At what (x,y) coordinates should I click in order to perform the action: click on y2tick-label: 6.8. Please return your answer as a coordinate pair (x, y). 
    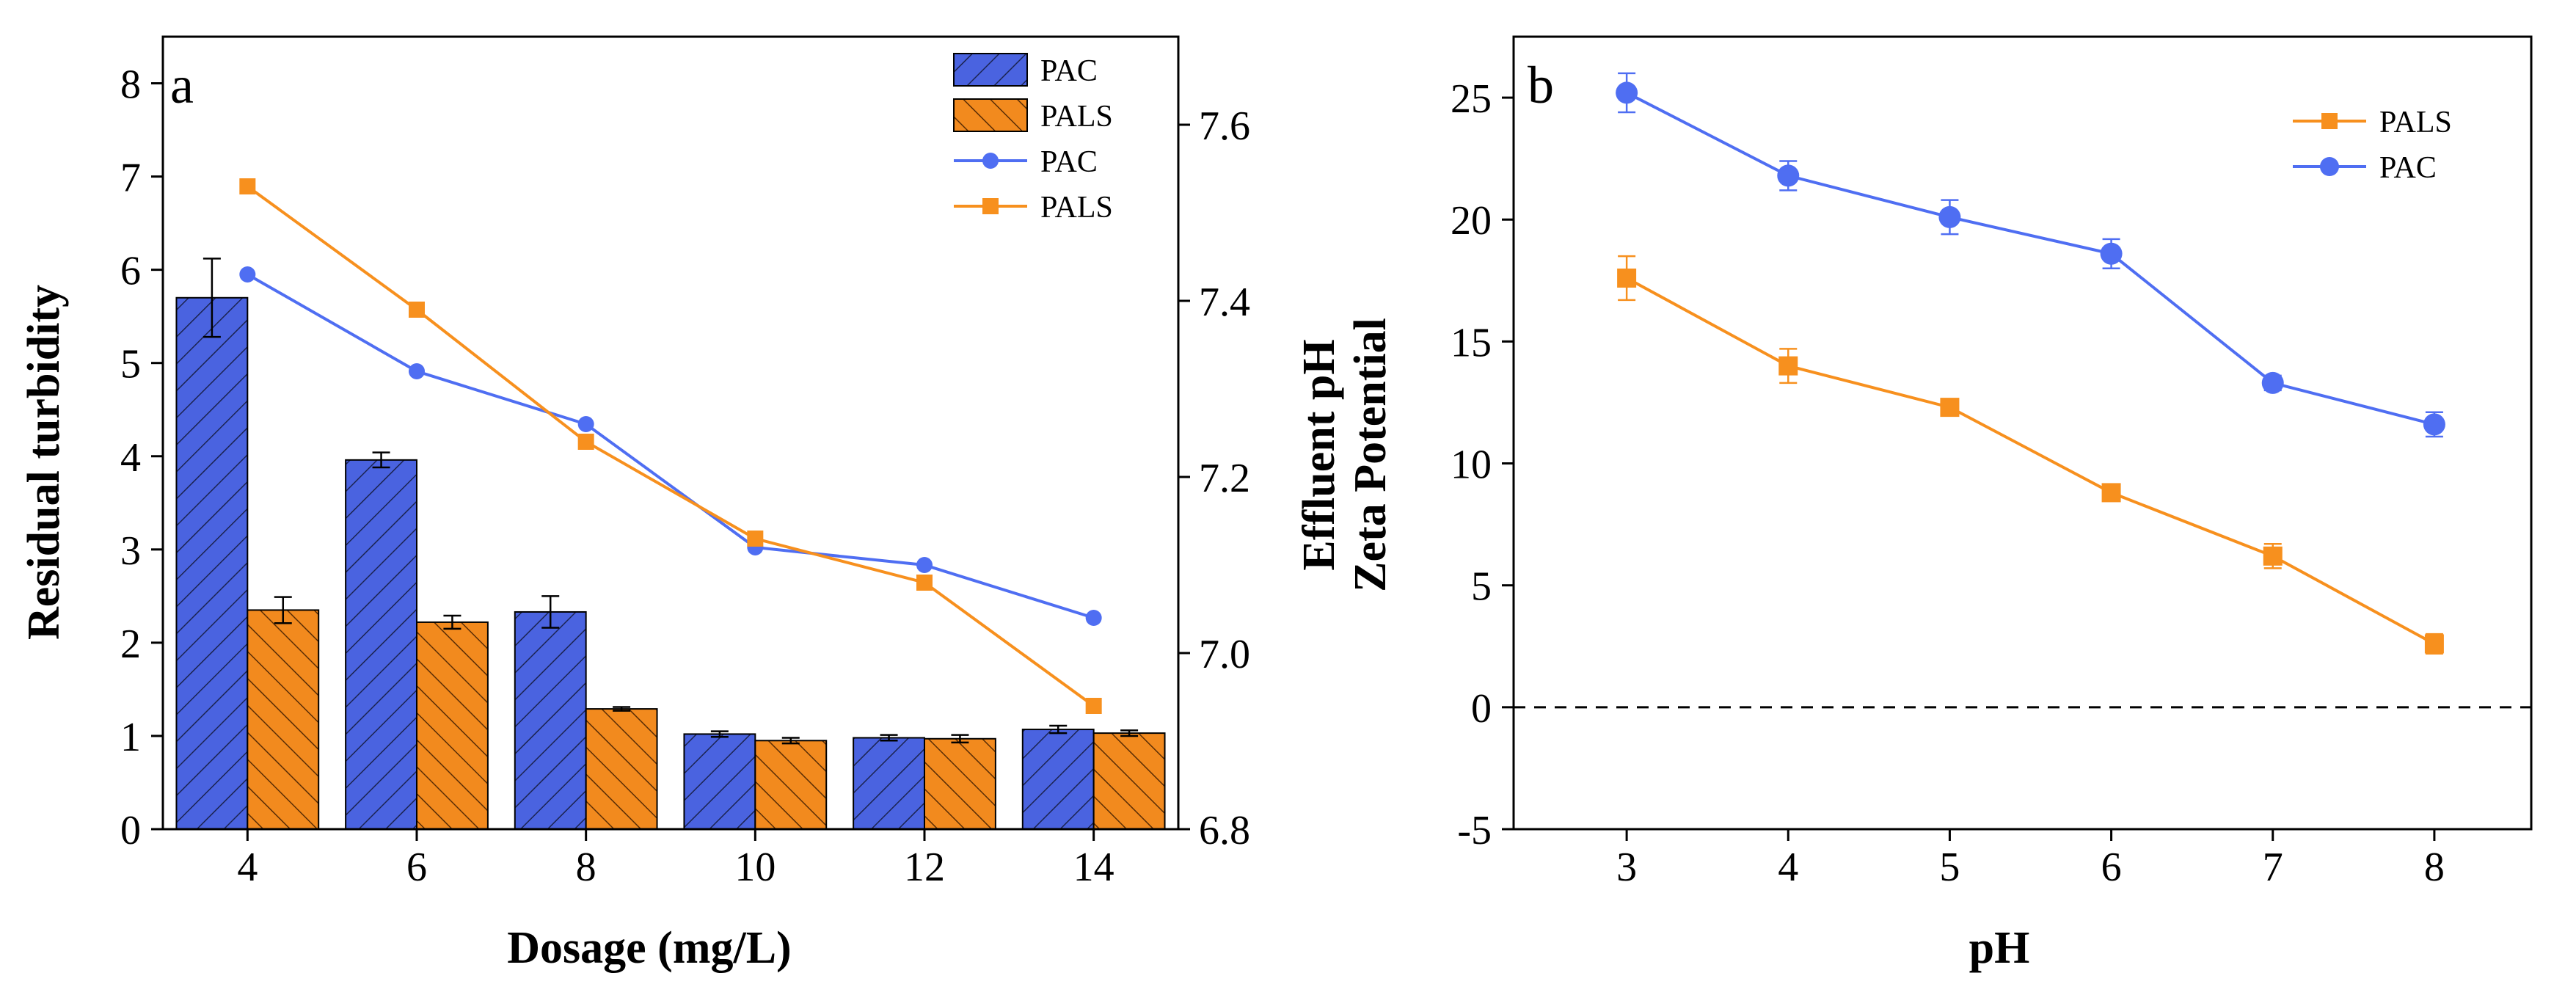
    Looking at the image, I should click on (1225, 830).